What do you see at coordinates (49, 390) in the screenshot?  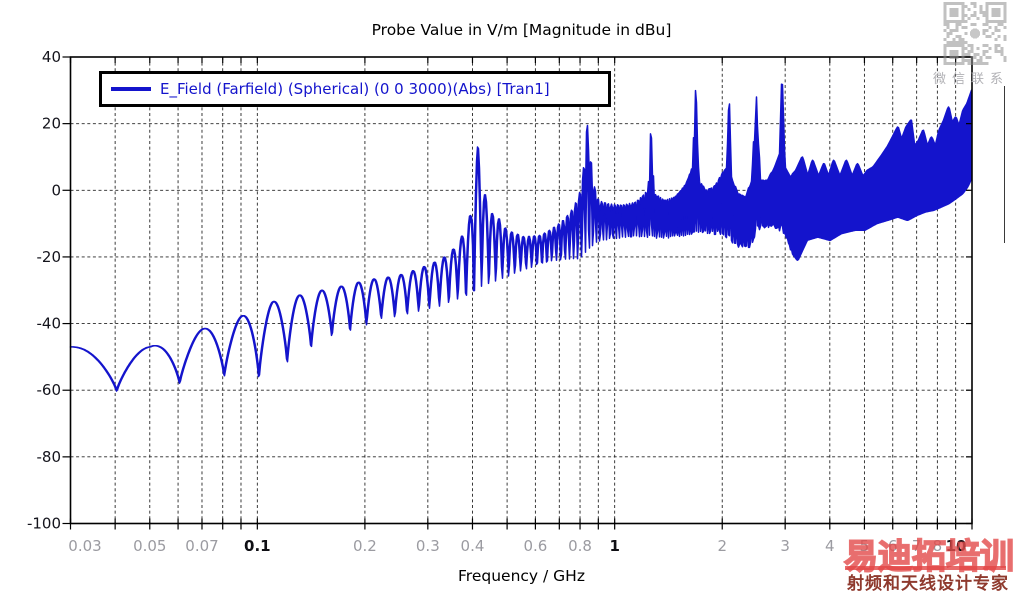 I see `svg-text: -60` at bounding box center [49, 390].